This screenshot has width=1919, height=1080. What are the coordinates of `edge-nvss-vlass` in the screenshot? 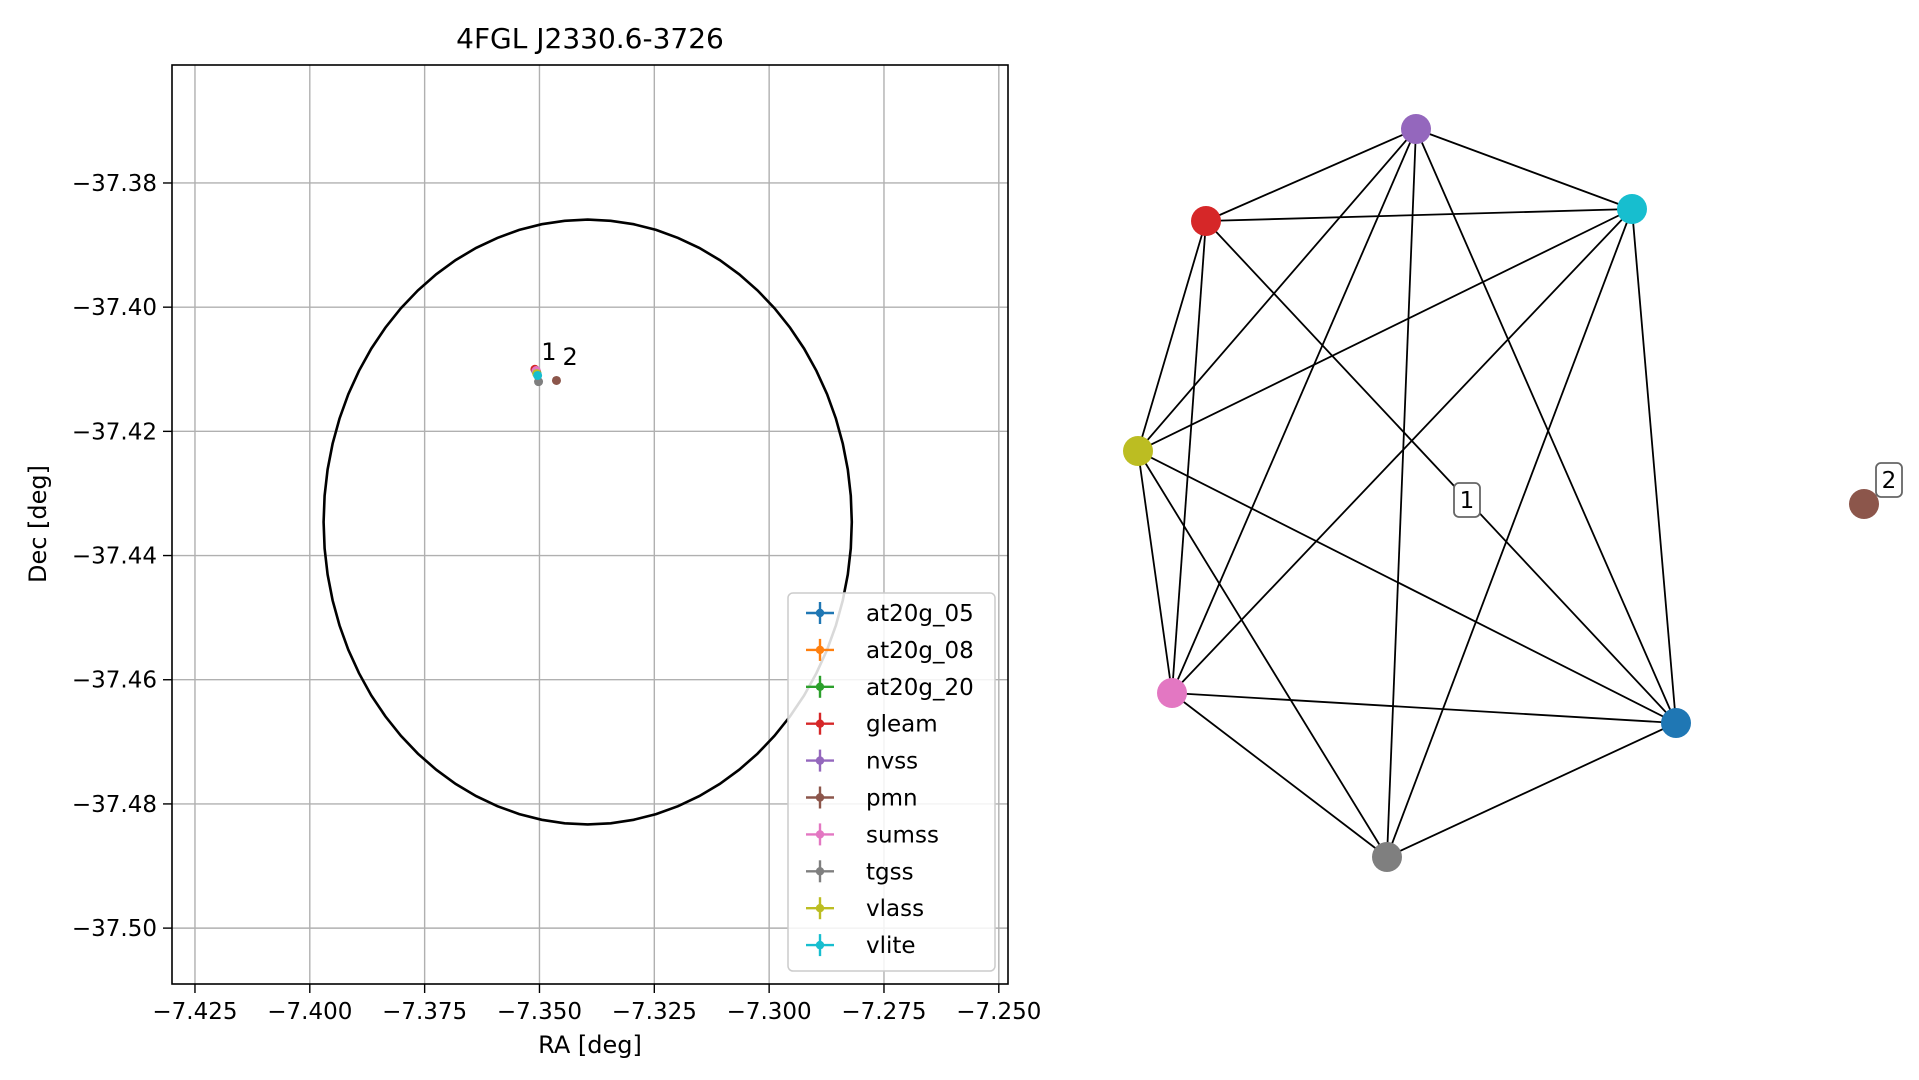 It's located at (1277, 290).